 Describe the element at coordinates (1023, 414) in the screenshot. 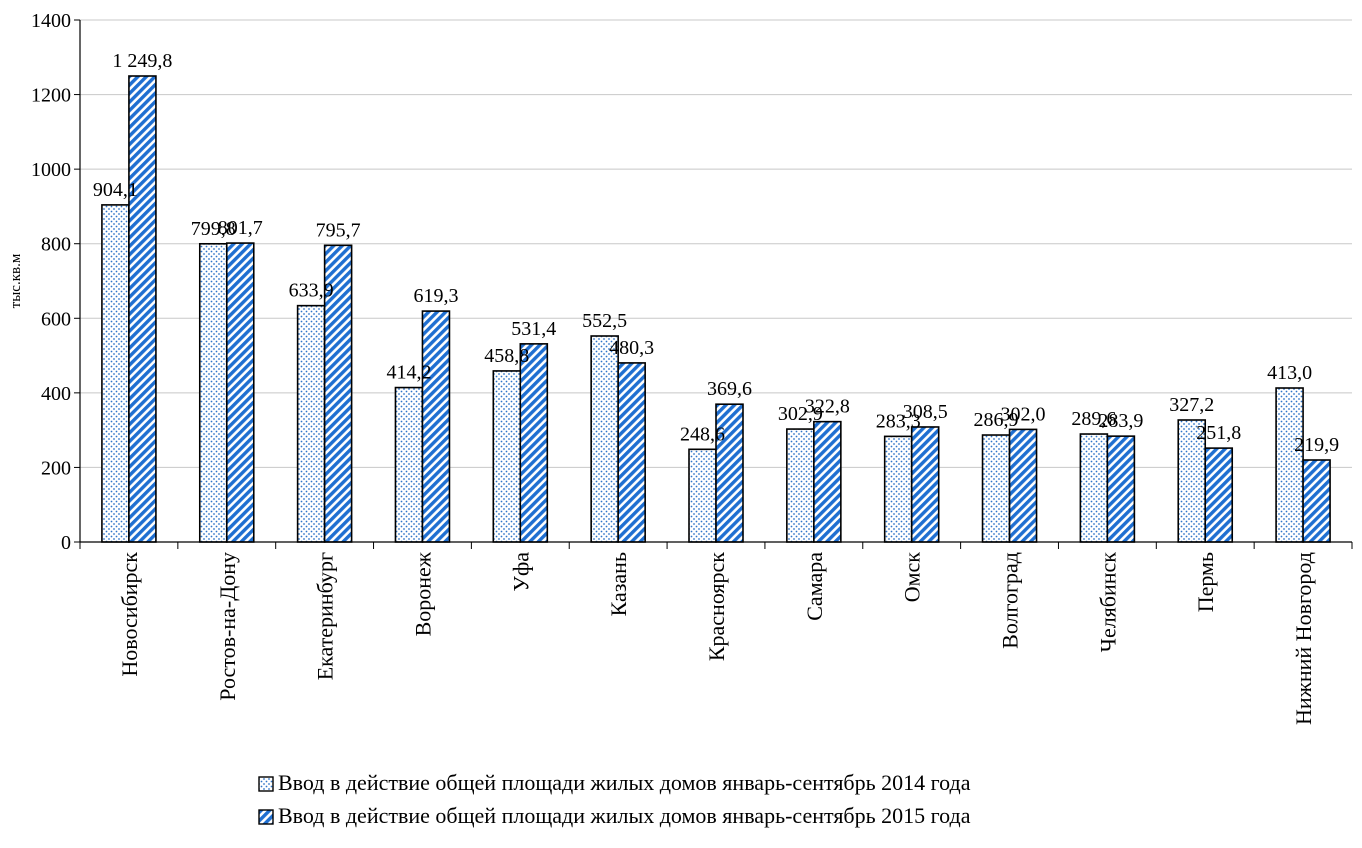

I see `data-label: 302,0` at that location.